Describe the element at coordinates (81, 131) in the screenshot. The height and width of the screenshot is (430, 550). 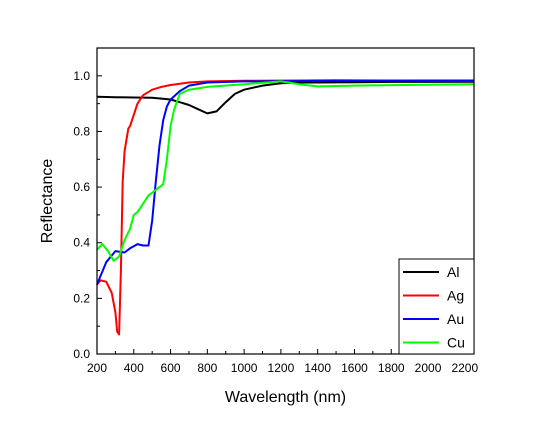
I see `y-tick-label: 0.8` at that location.